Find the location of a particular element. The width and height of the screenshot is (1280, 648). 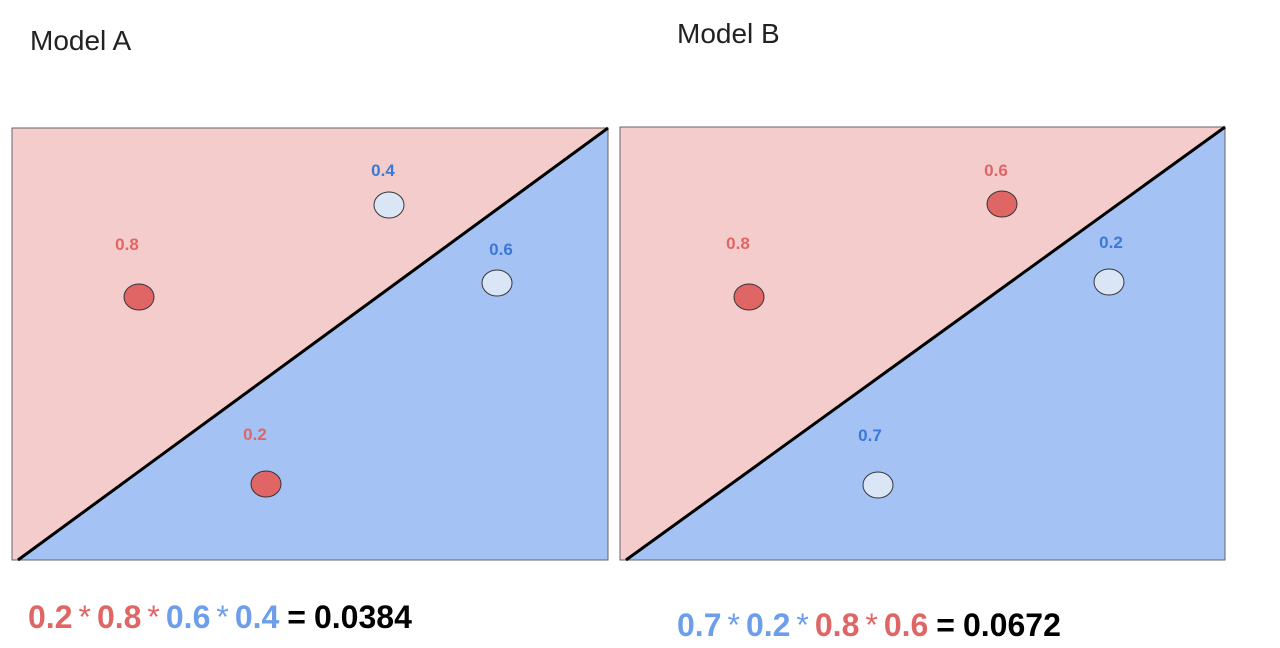

result: 0.0672 is located at coordinates (1012, 625).